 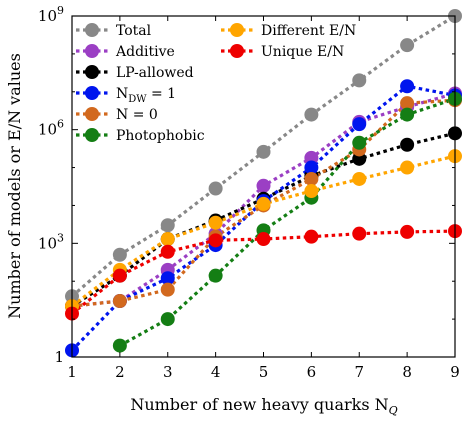 I want to click on legend-label: Unique E/N, so click(x=302, y=52).